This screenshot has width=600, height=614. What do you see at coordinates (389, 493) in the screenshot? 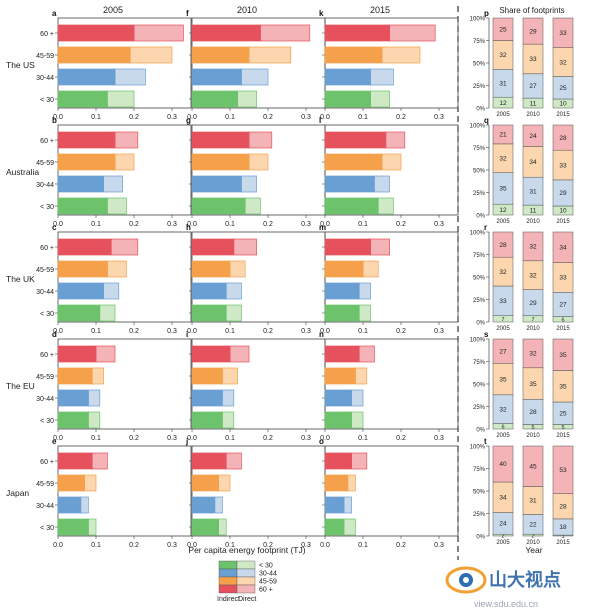
I see `bar-panel: o0.0 0.1 0.2 0.3` at bounding box center [389, 493].